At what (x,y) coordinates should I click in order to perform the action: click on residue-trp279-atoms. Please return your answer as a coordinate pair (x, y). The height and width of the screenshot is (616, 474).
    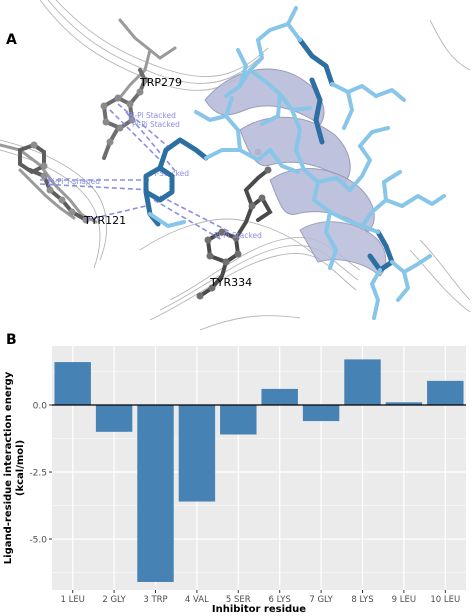
    Looking at the image, I should click on (124, 111).